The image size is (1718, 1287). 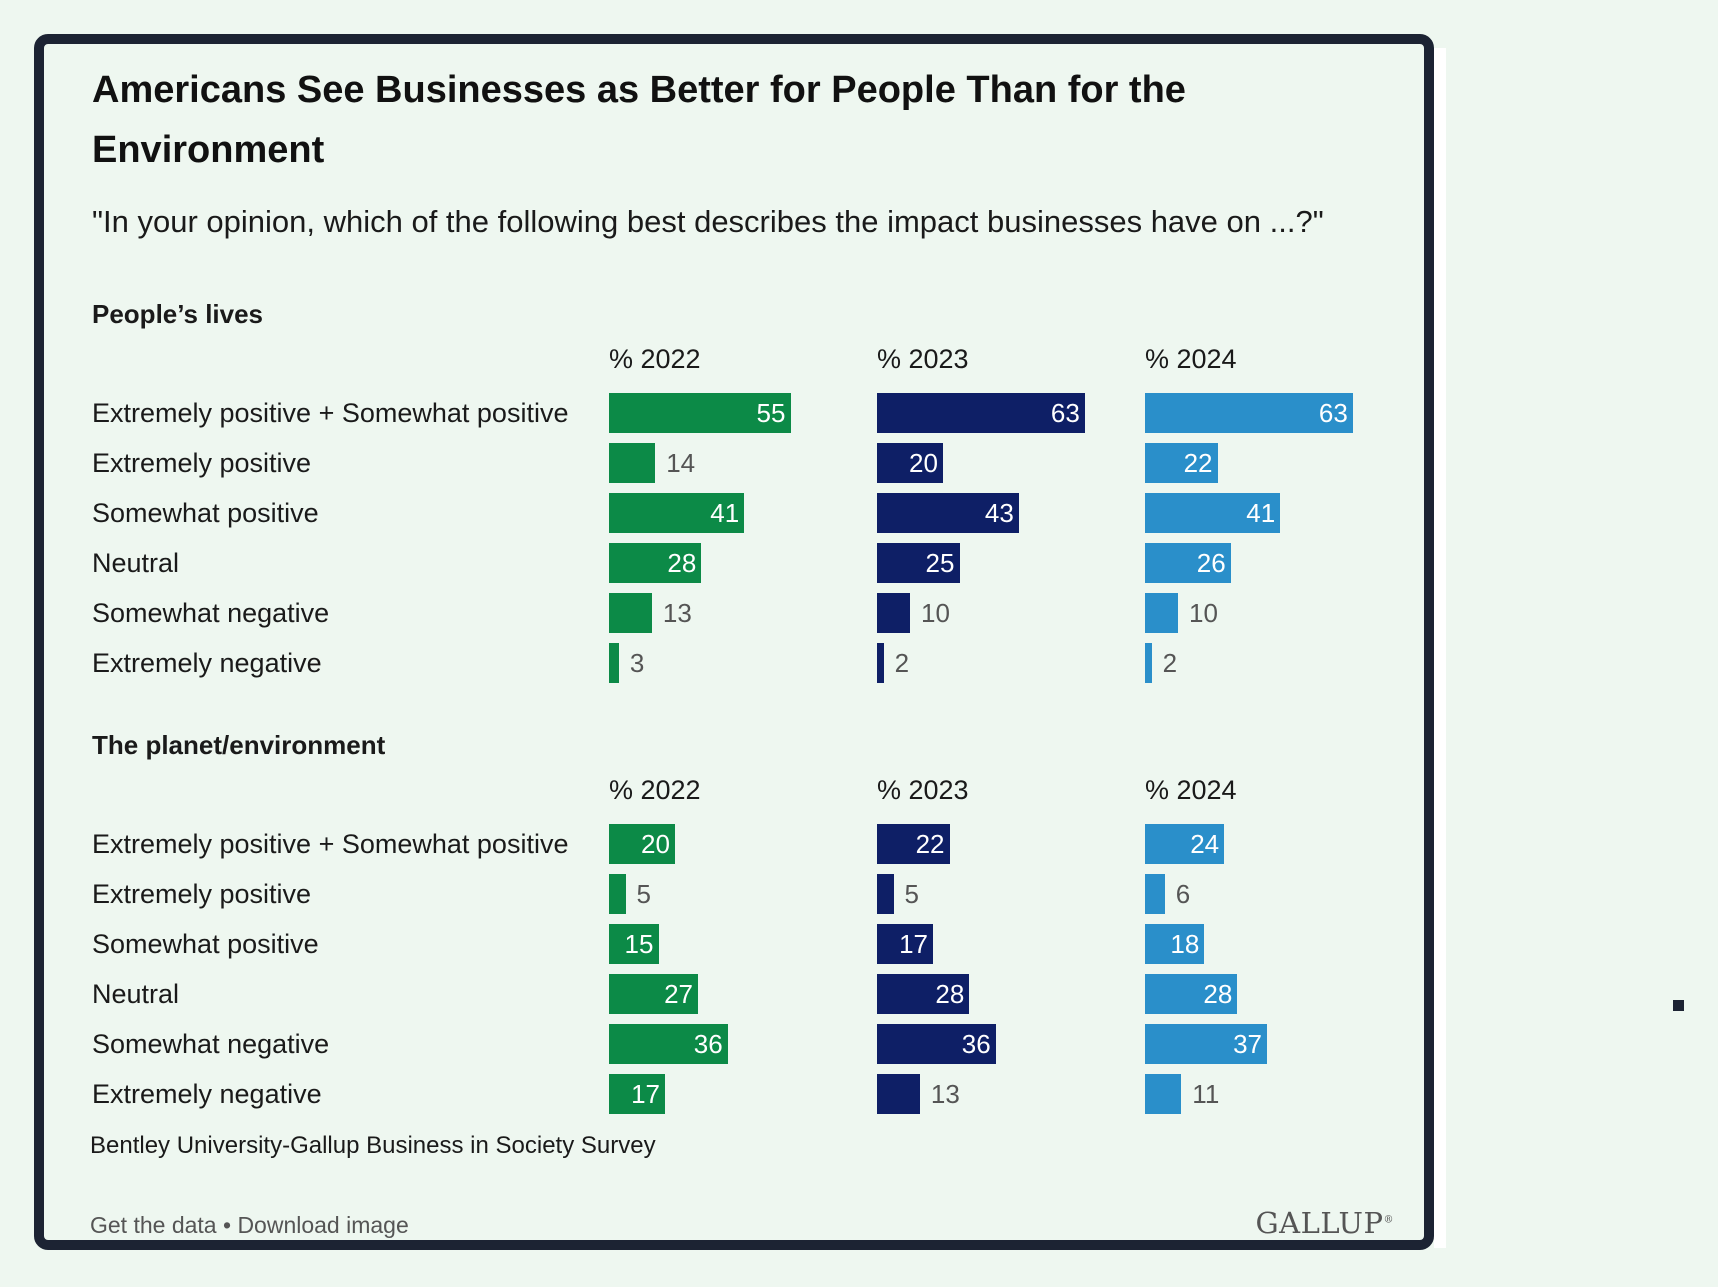 I want to click on bar-value-label: 37, so click(x=1248, y=1044).